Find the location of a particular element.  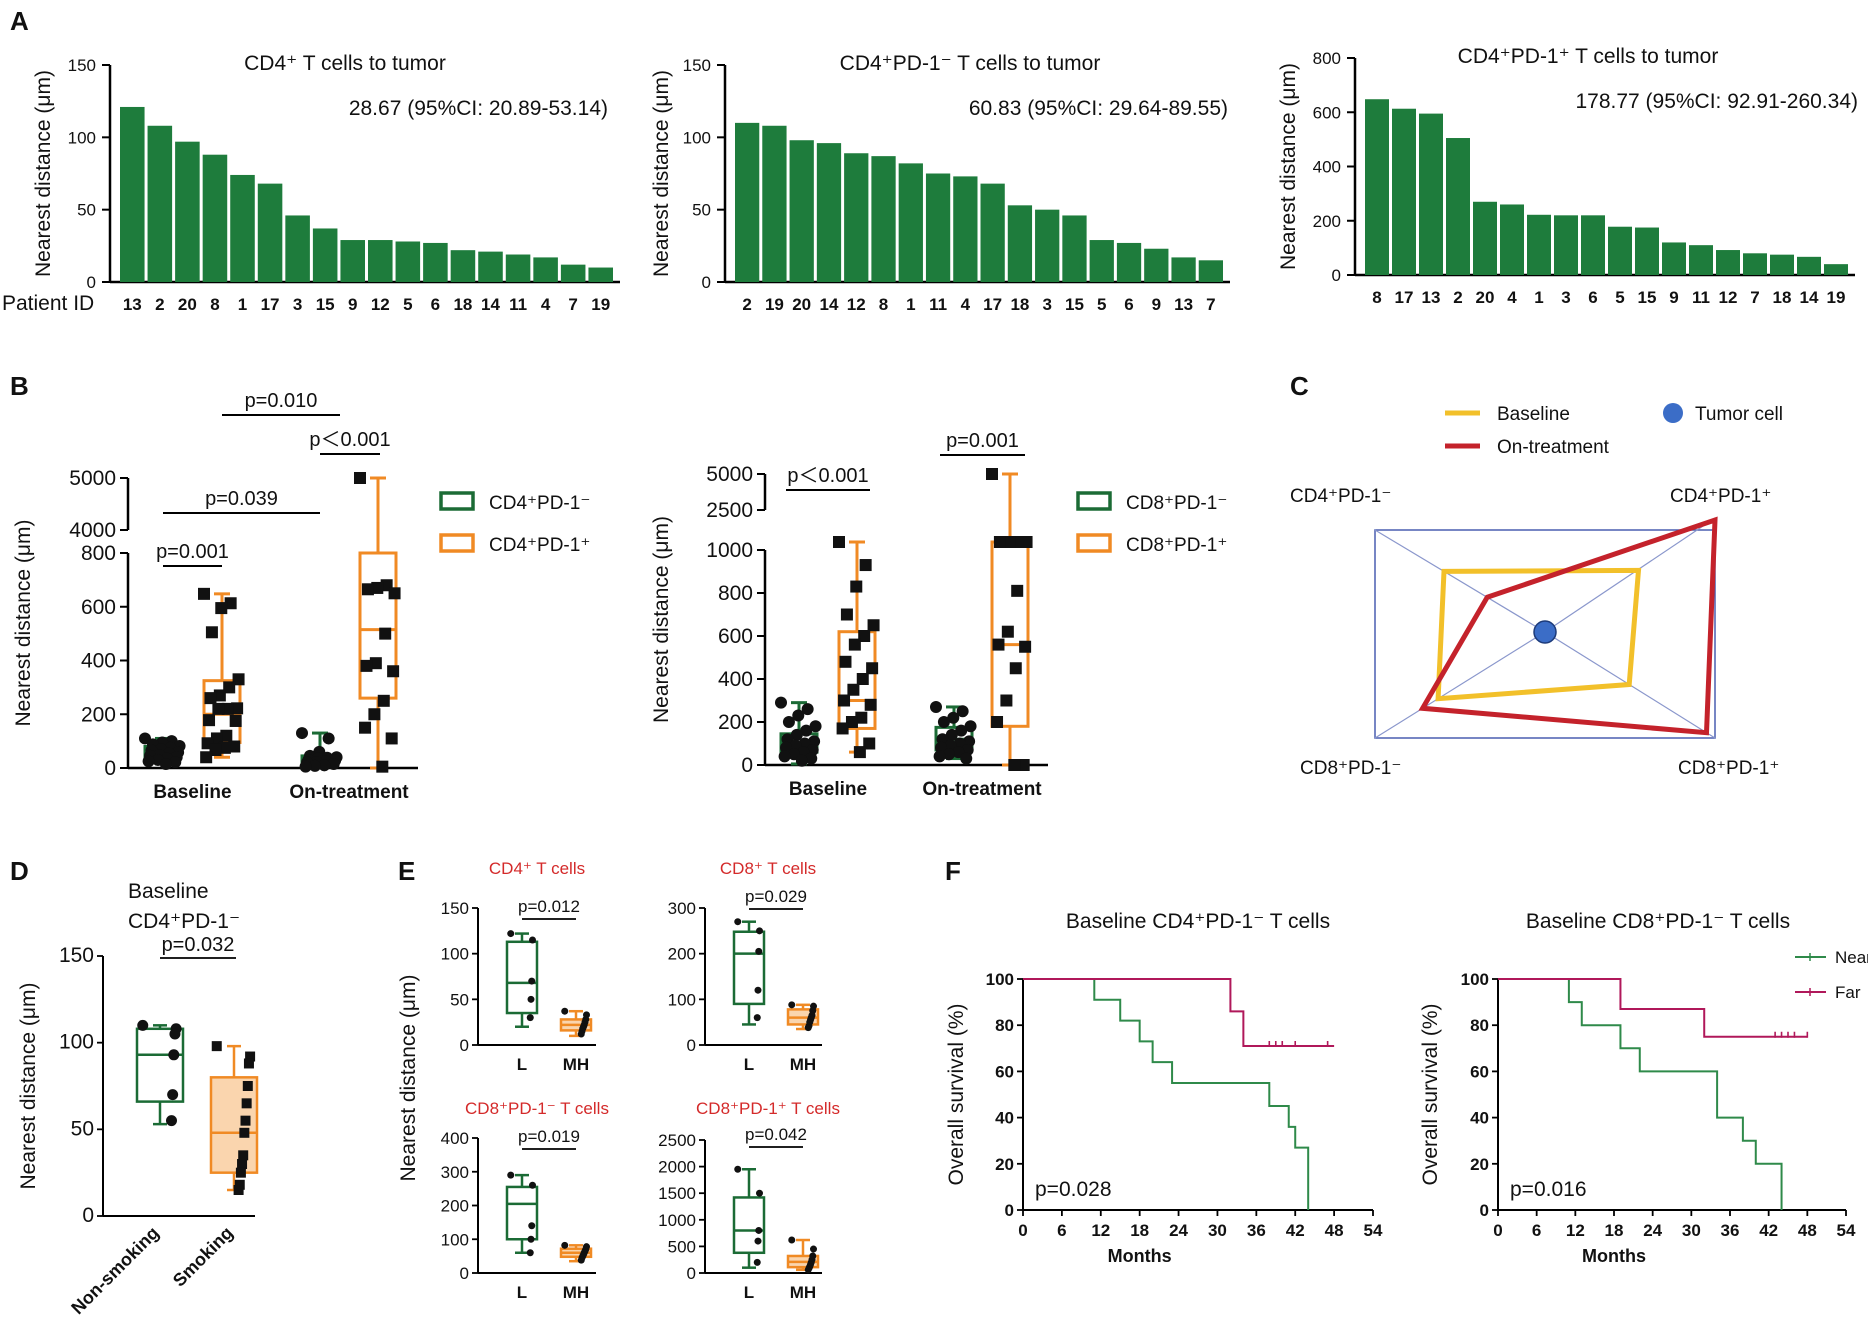

y-tick-label: 60 is located at coordinates (1479, 1071).